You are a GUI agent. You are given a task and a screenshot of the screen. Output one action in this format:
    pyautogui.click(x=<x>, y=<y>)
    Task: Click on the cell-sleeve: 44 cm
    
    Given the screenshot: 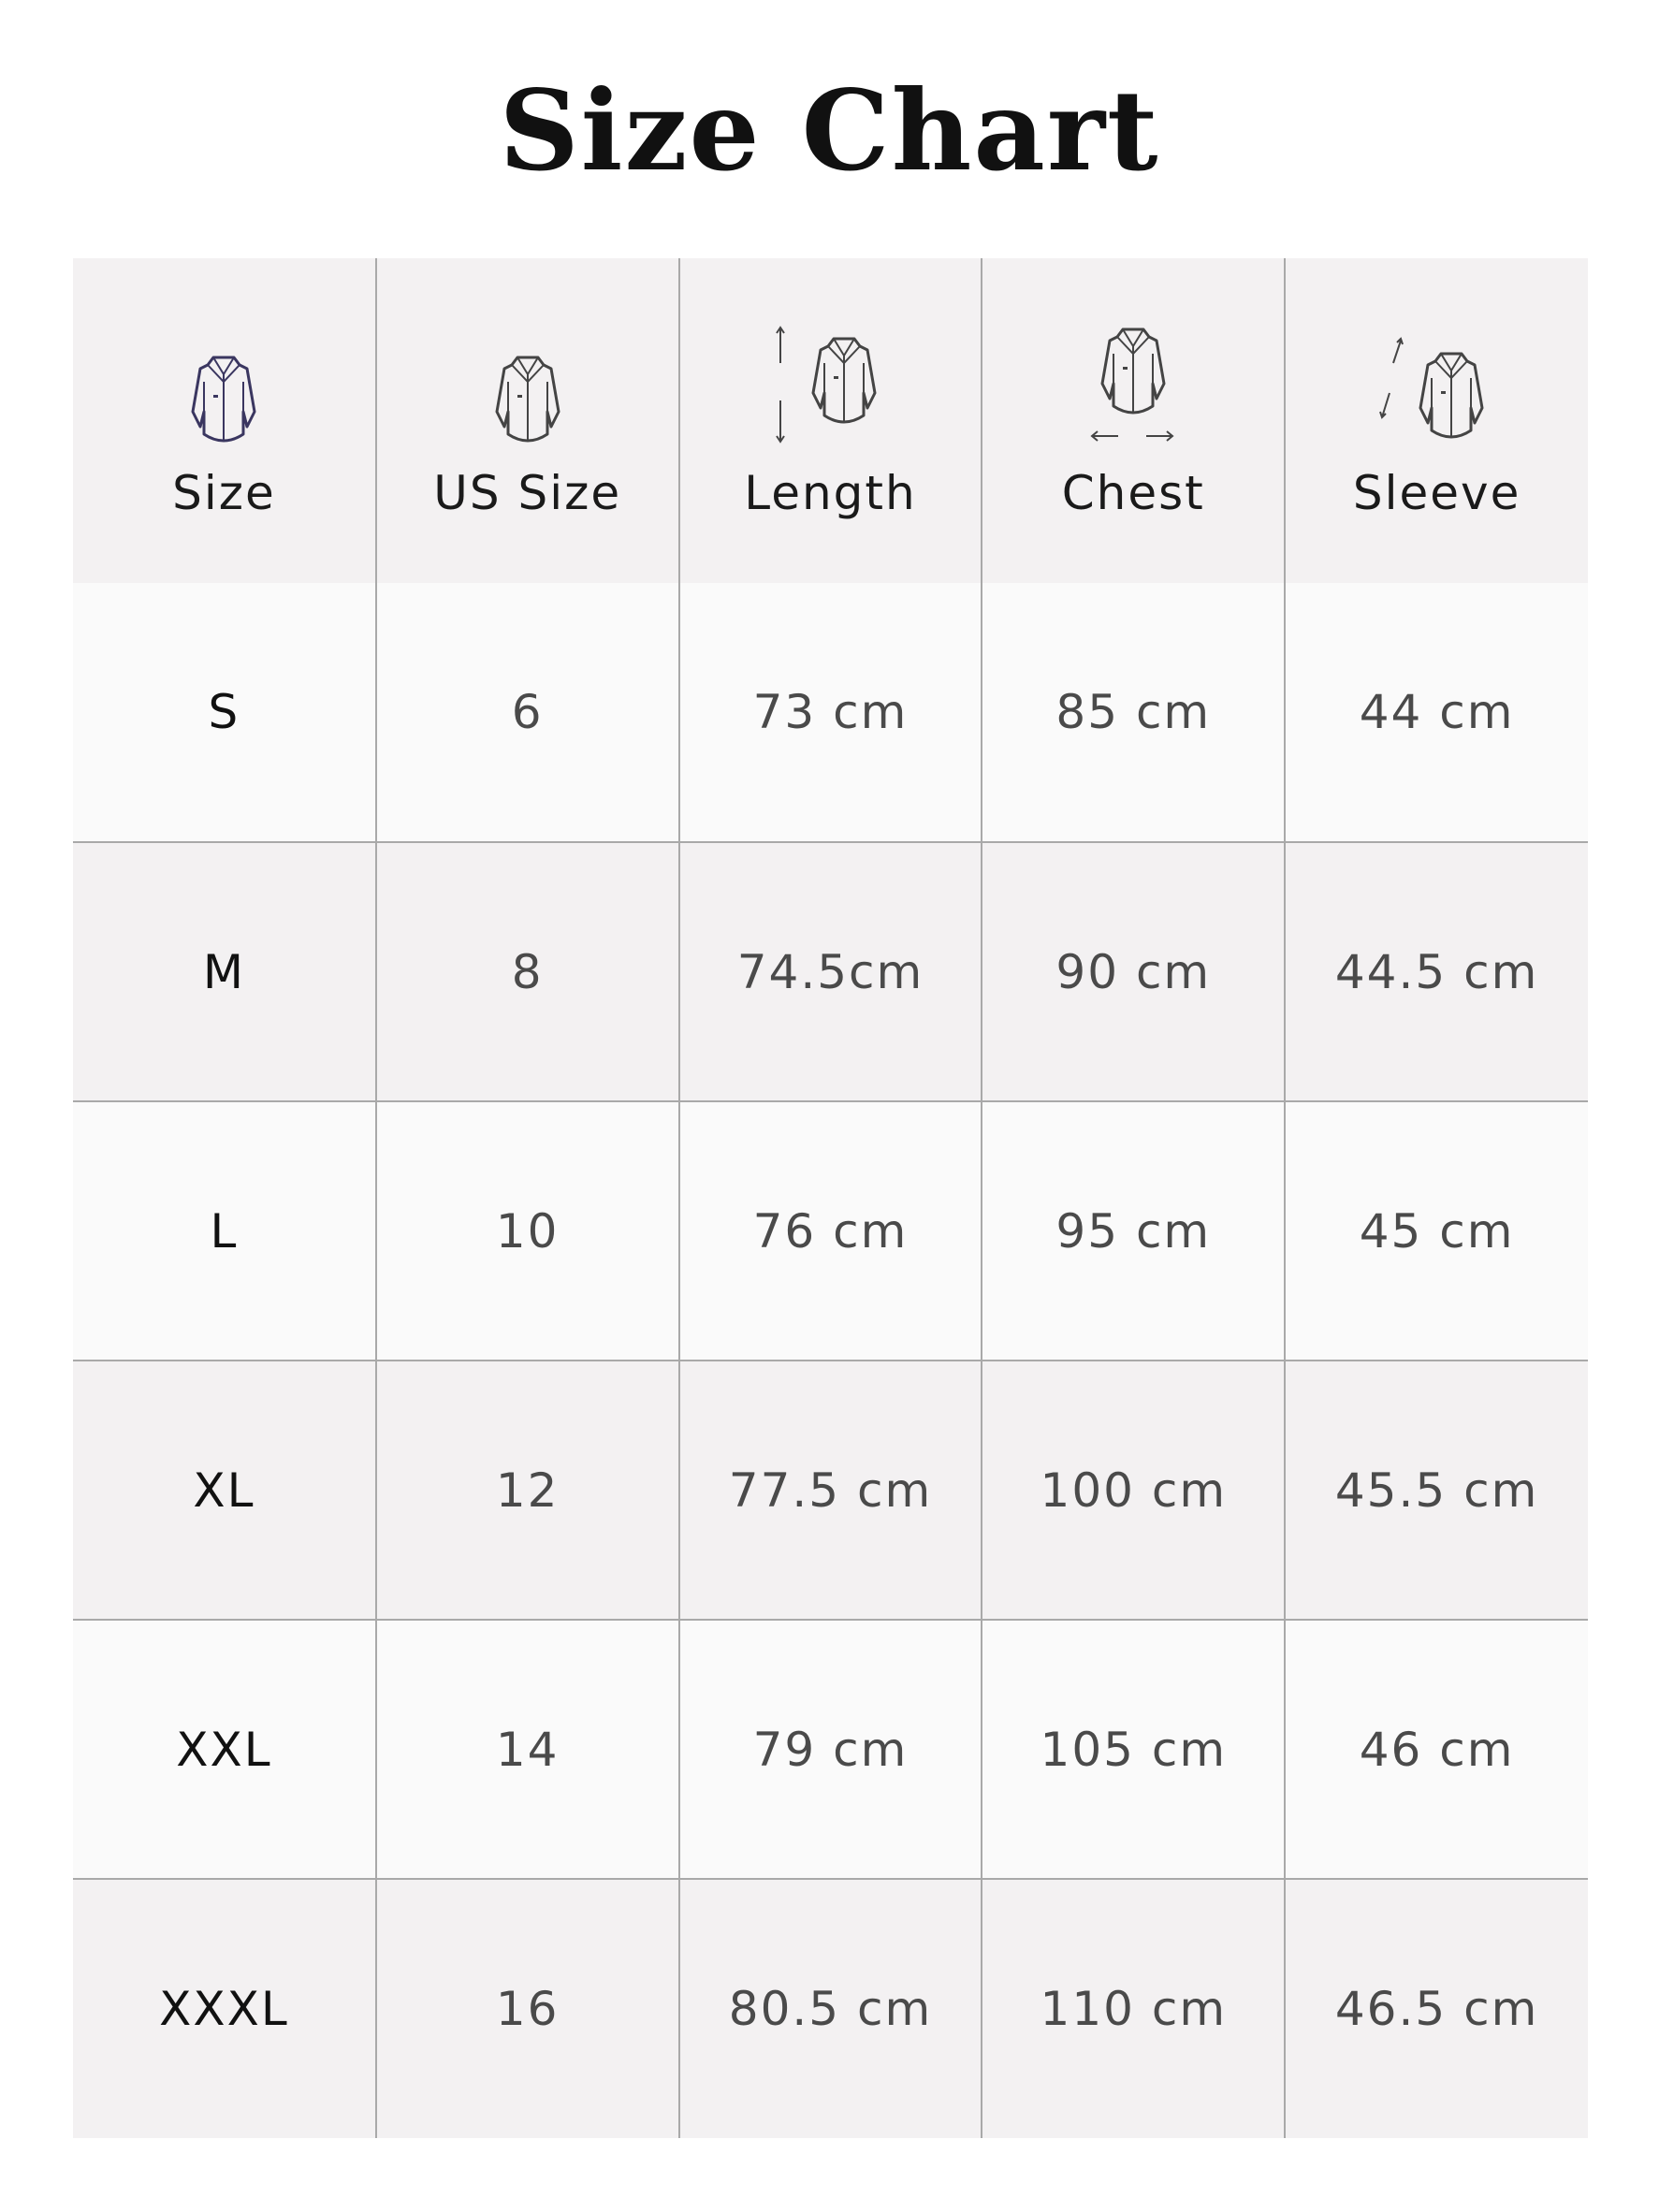 What is the action you would take?
    pyautogui.click(x=1436, y=712)
    